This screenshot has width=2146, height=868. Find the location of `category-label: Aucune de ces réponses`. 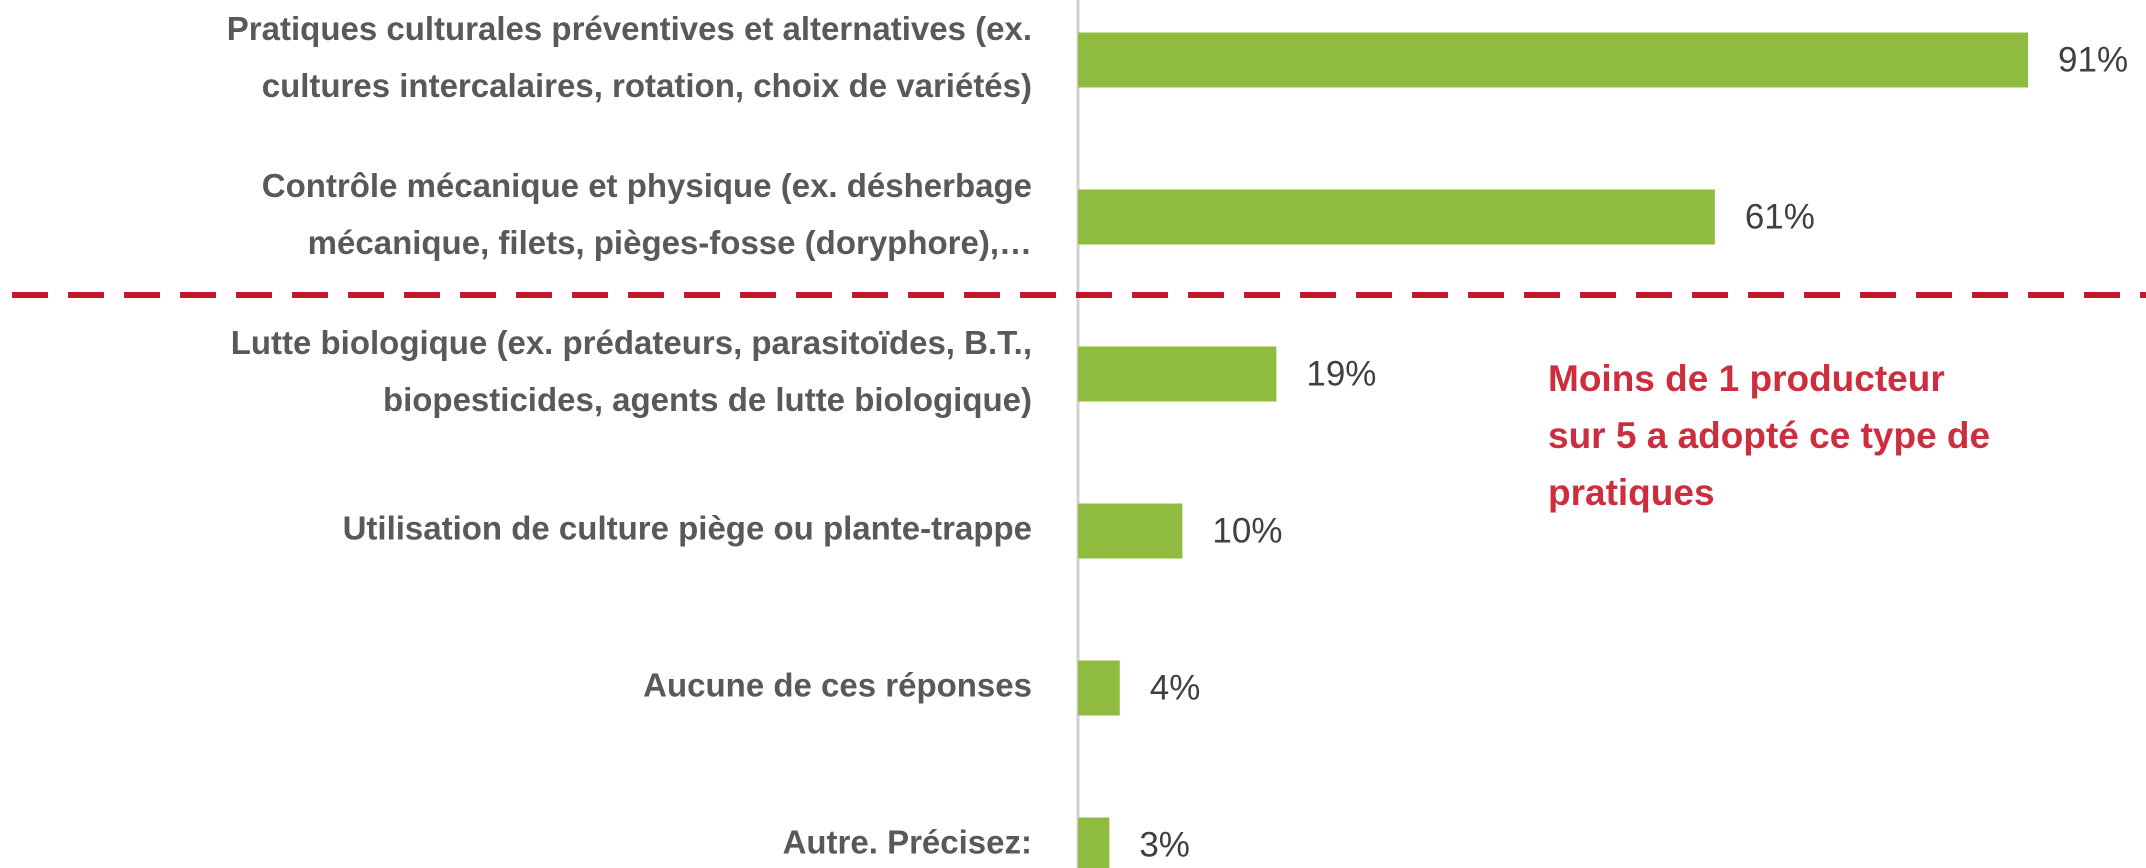

category-label: Aucune de ces réponses is located at coordinates (837, 685).